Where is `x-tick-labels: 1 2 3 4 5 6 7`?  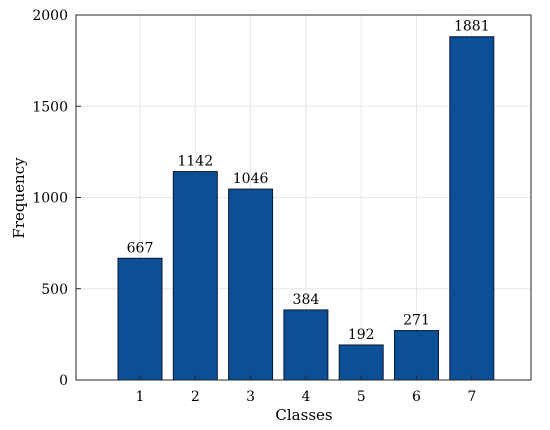
x-tick-labels: 1 2 3 4 5 6 7 is located at coordinates (306, 397).